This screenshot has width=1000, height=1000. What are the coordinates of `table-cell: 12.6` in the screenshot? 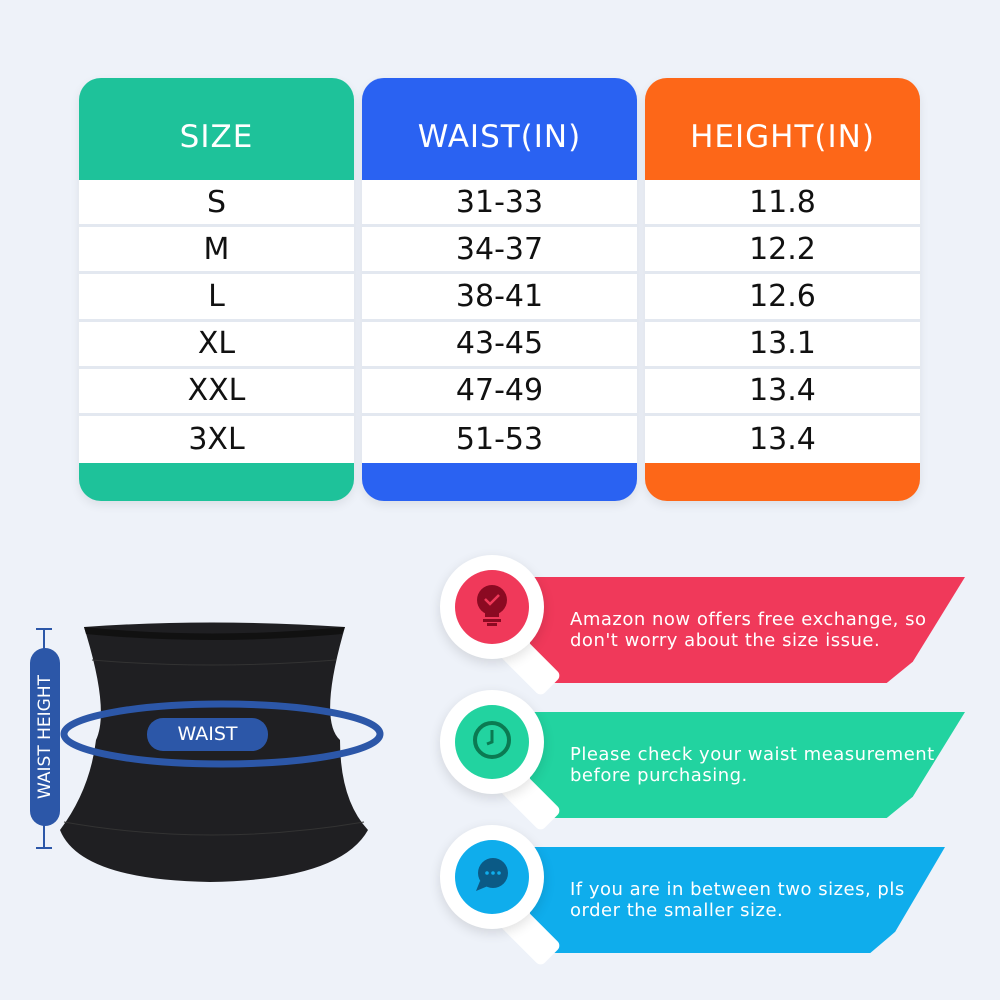 It's located at (782, 298).